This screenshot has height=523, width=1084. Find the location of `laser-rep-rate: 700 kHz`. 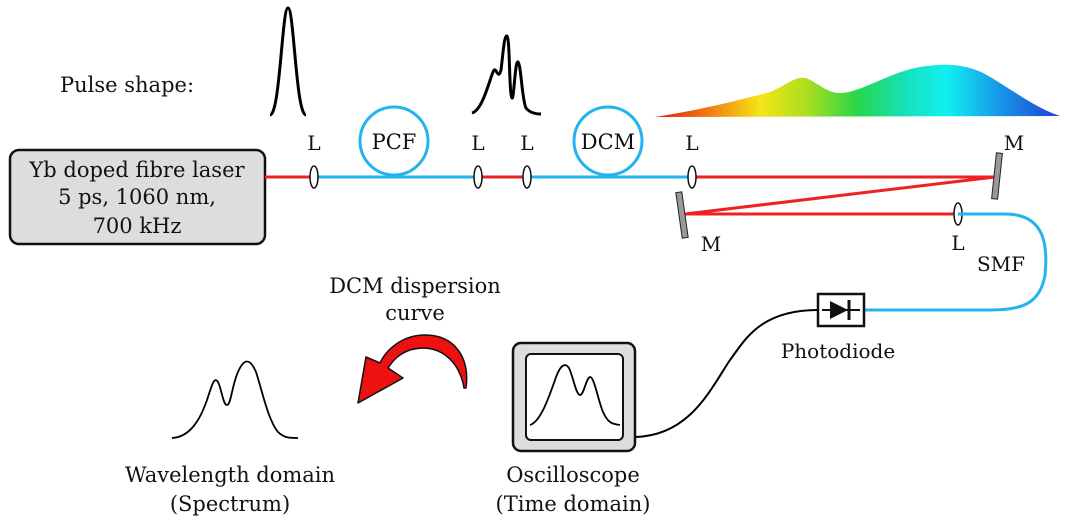

laser-rep-rate: 700 kHz is located at coordinates (137, 226).